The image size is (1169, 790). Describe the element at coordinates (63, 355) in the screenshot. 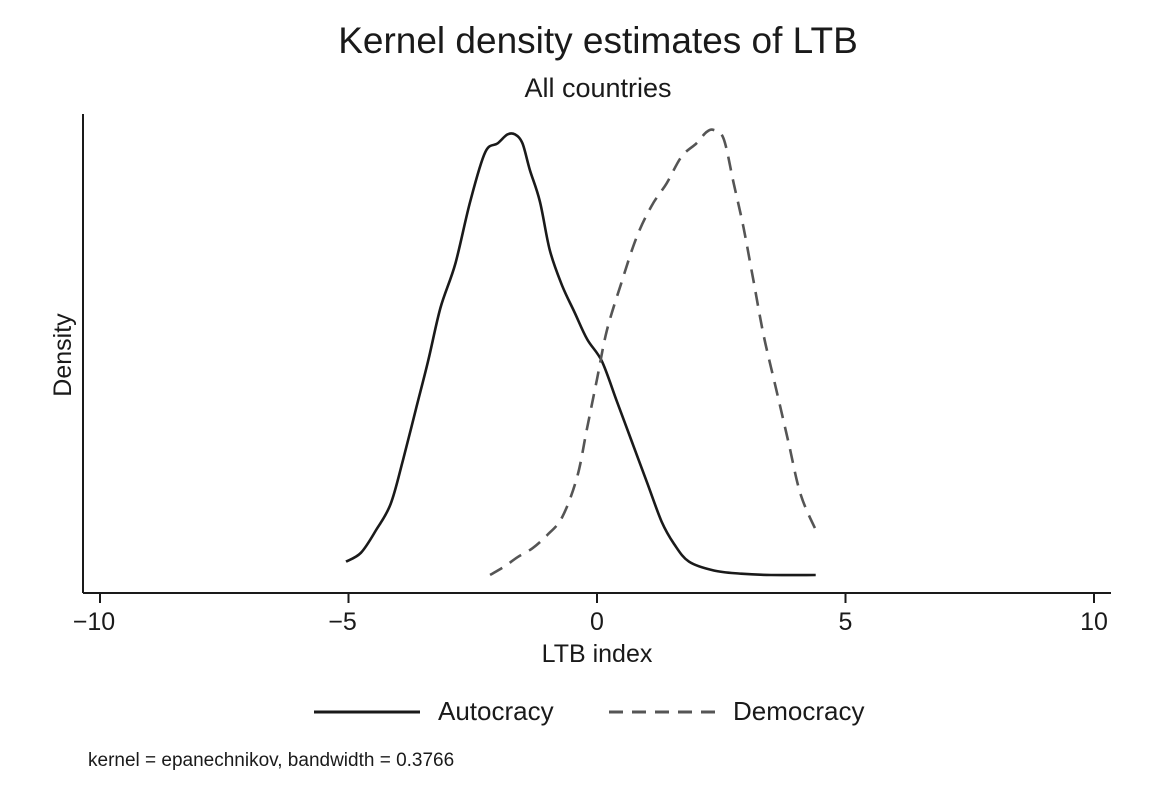

I see `y-axis-title: Density` at that location.